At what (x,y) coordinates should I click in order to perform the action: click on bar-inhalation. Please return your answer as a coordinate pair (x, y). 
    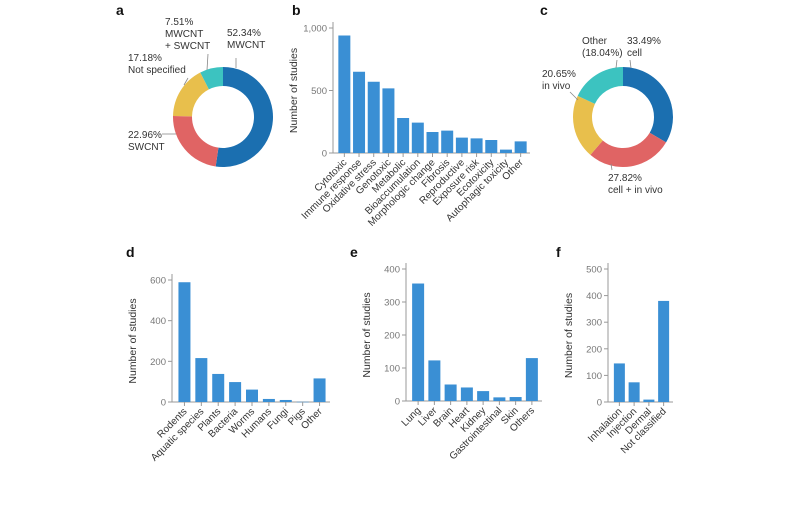
    Looking at the image, I should click on (619, 382).